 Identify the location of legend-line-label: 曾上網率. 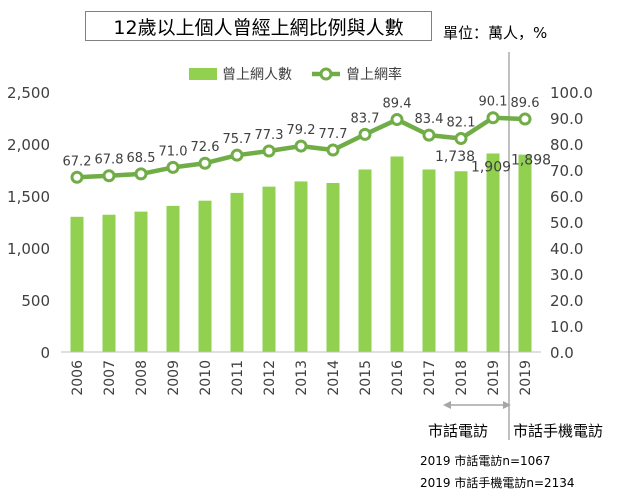
(374, 74).